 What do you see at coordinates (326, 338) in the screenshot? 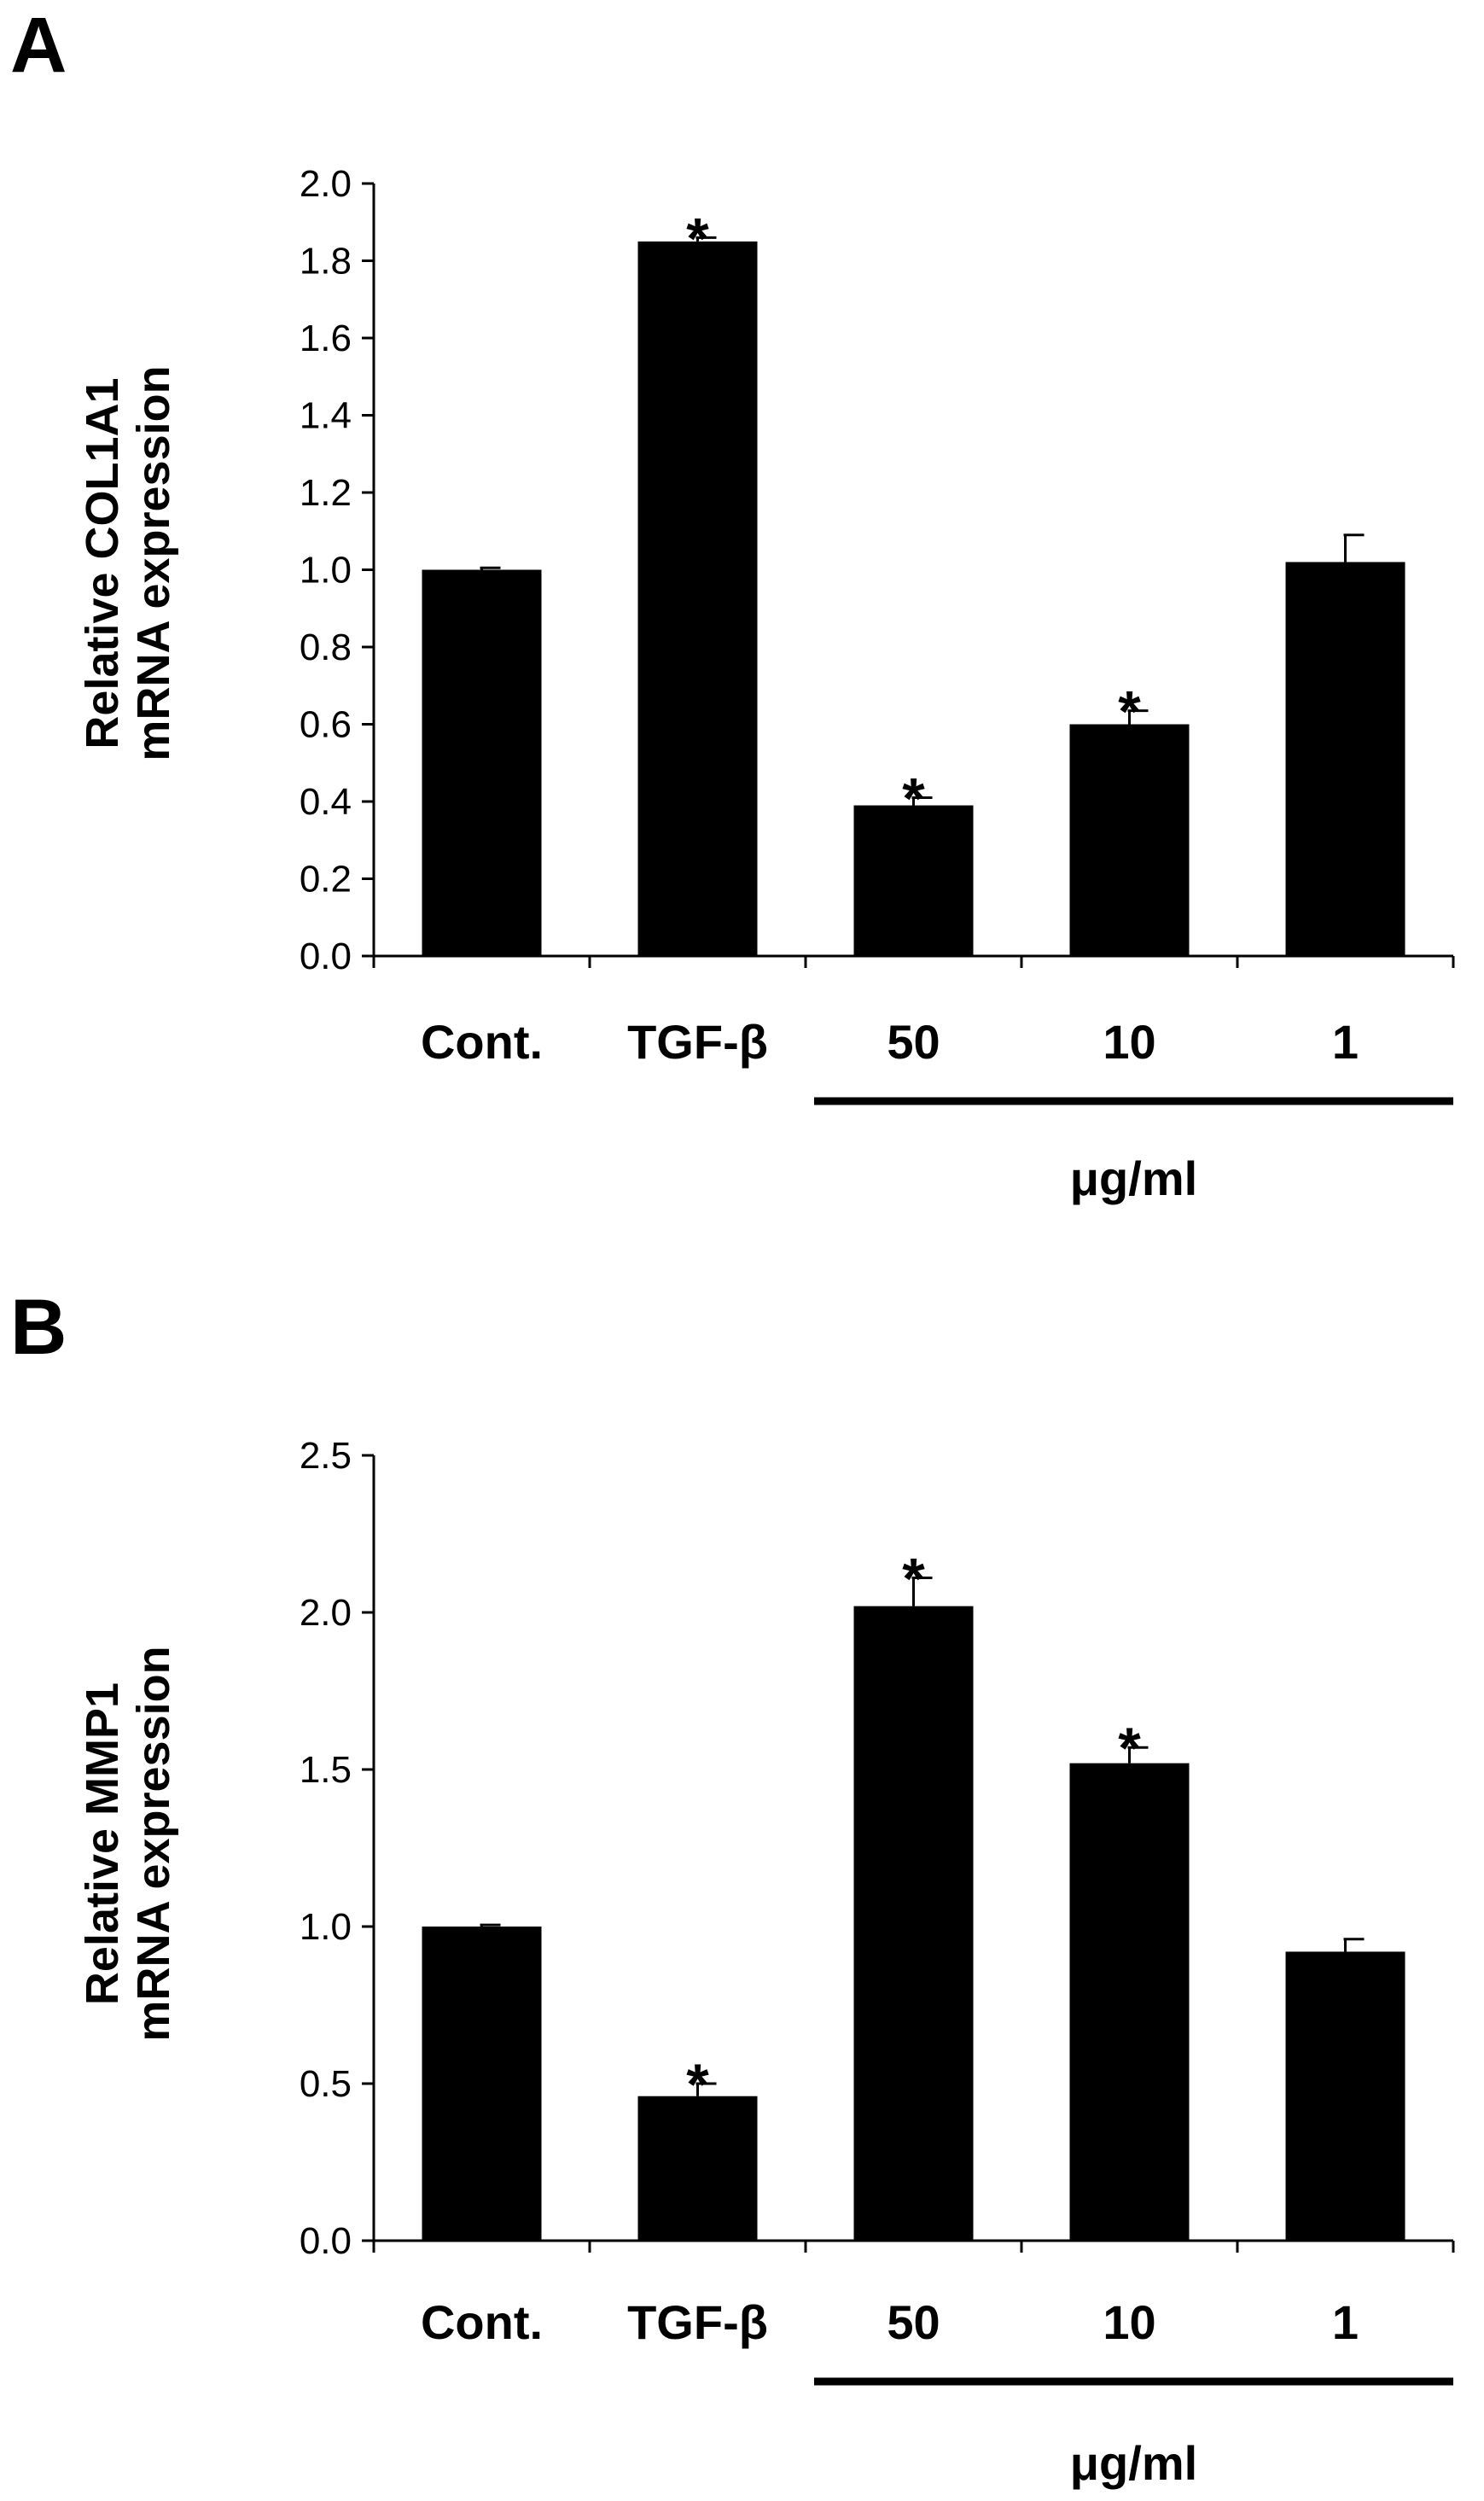
I see `y-tick-label: 1.6` at bounding box center [326, 338].